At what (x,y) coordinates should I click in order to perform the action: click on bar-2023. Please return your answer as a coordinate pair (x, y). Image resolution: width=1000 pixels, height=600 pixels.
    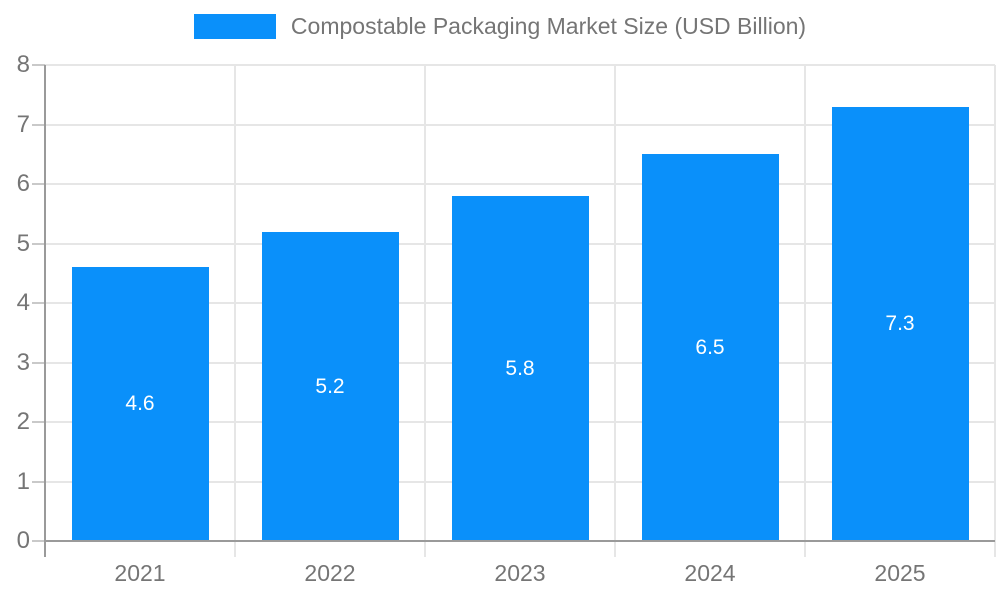
    Looking at the image, I should click on (520, 368).